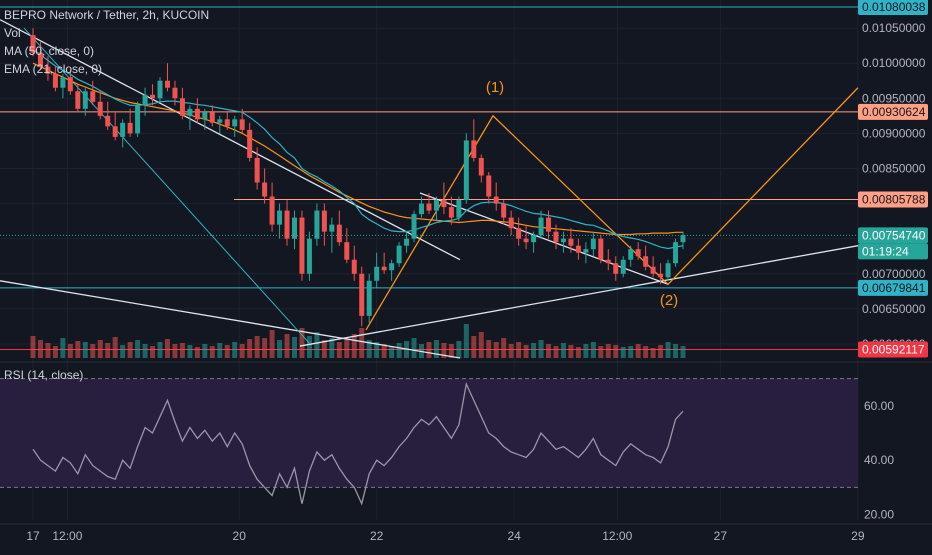 Image resolution: width=932 pixels, height=555 pixels. Describe the element at coordinates (893, 349) in the screenshot. I see `price-badge-label: 0.00592117` at that location.